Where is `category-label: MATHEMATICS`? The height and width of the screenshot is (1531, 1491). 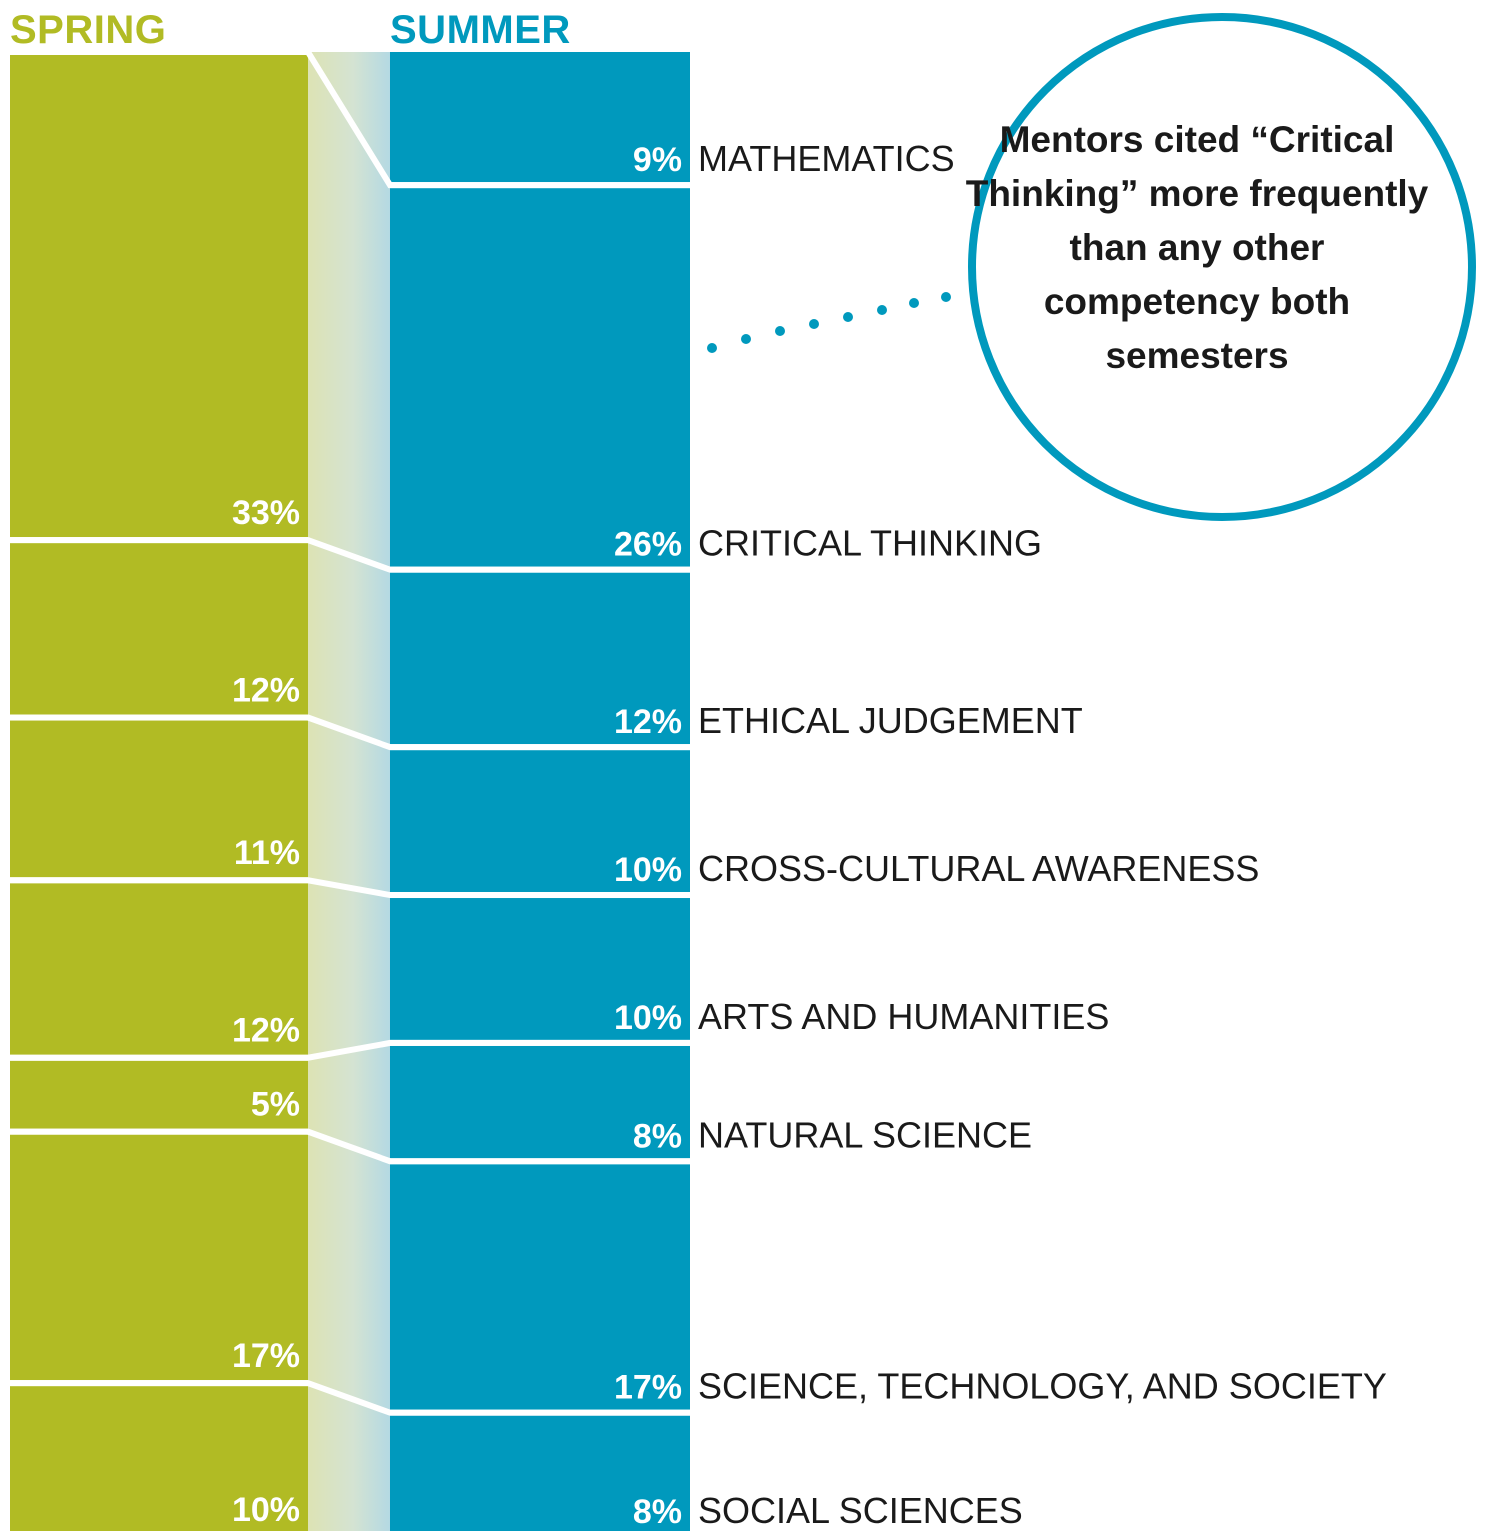 category-label: MATHEMATICS is located at coordinates (826, 158).